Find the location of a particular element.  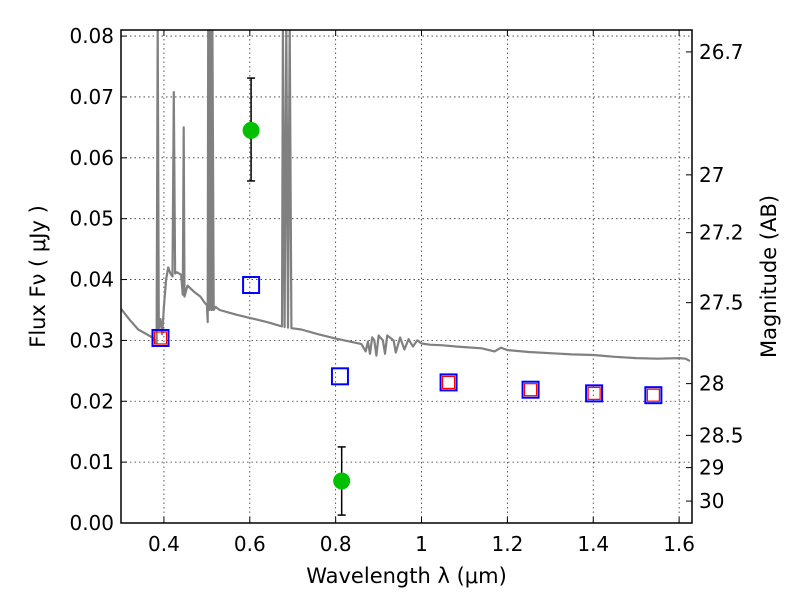

y-tick-label: 0.07 is located at coordinates (91, 97).